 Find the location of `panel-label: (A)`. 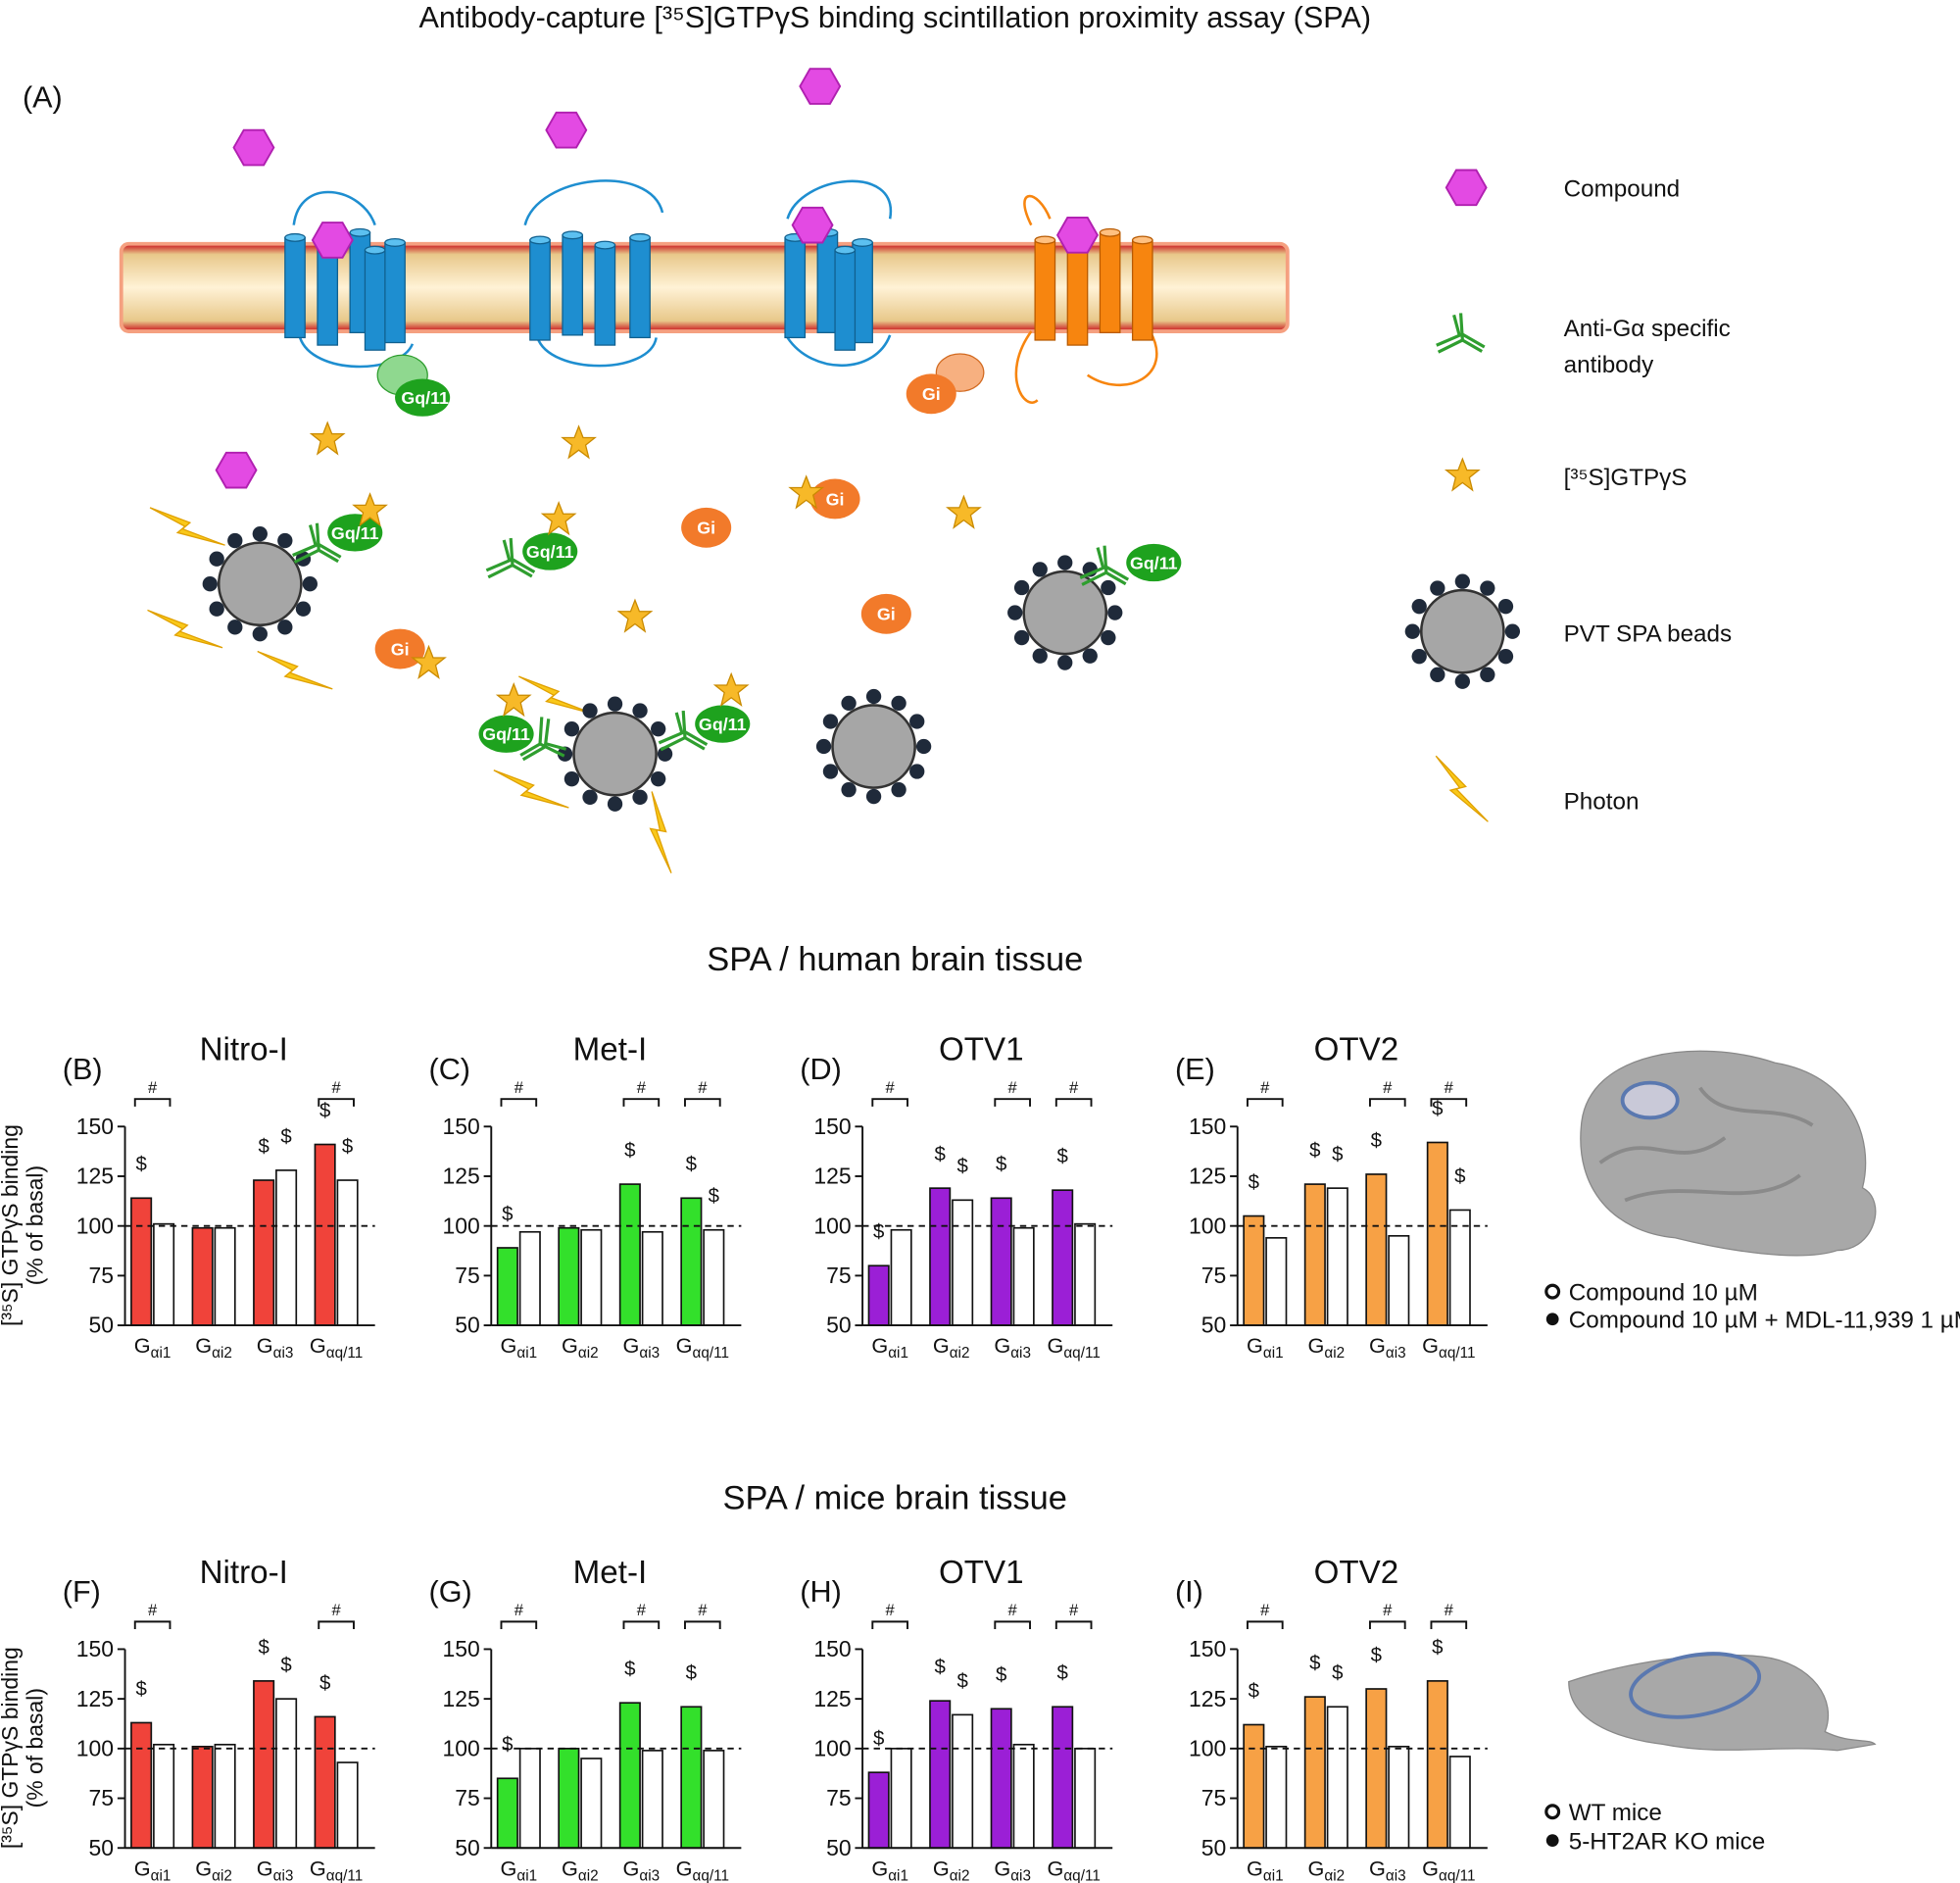

panel-label: (A) is located at coordinates (43, 98).